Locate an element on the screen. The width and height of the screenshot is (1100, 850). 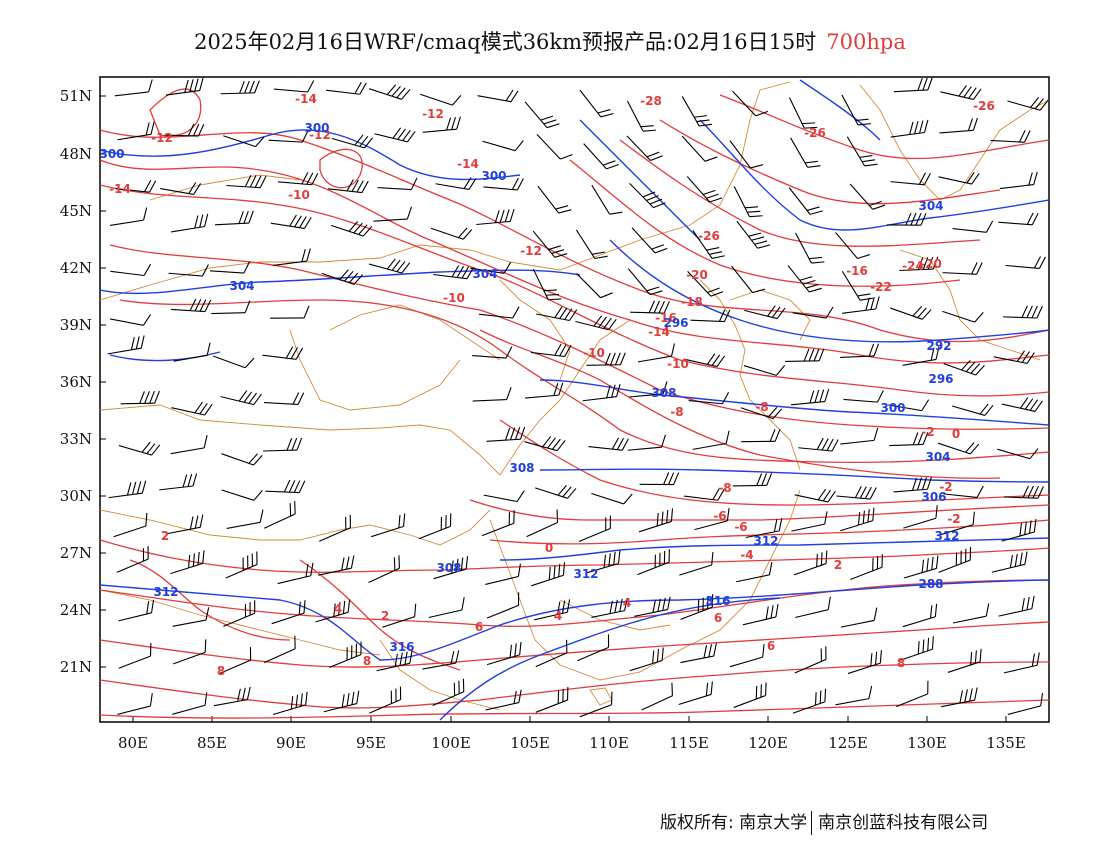
temperature-label: 6 is located at coordinates (771, 646).